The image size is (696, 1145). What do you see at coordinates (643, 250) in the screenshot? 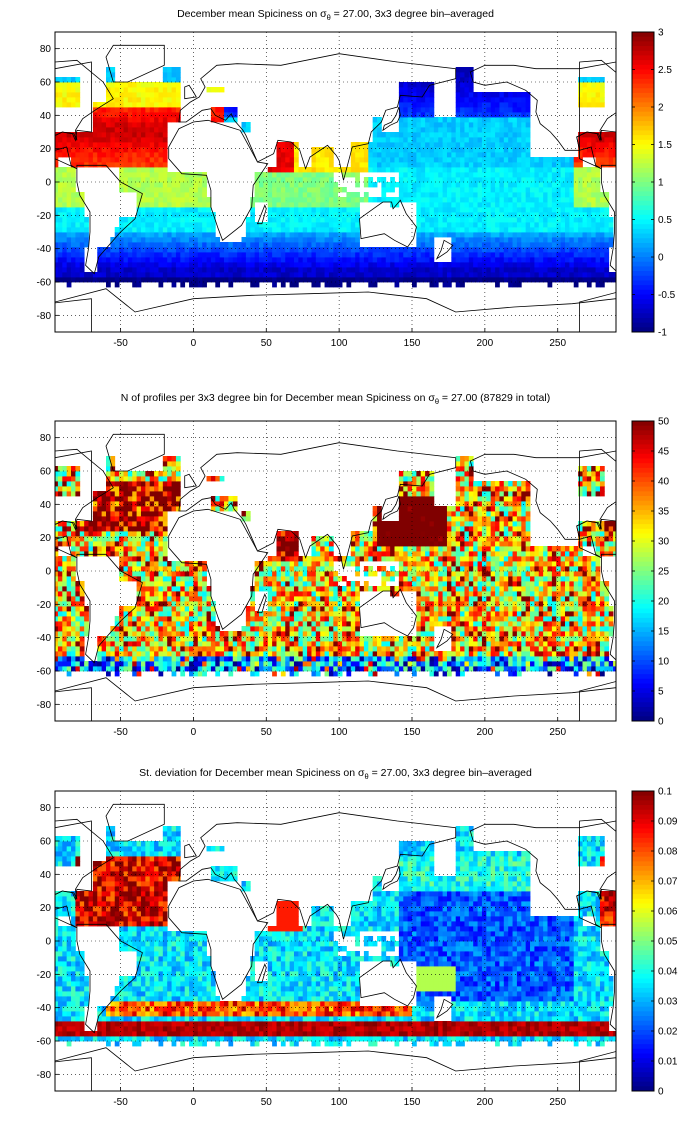
I see `colorbar-swatch` at bounding box center [643, 250].